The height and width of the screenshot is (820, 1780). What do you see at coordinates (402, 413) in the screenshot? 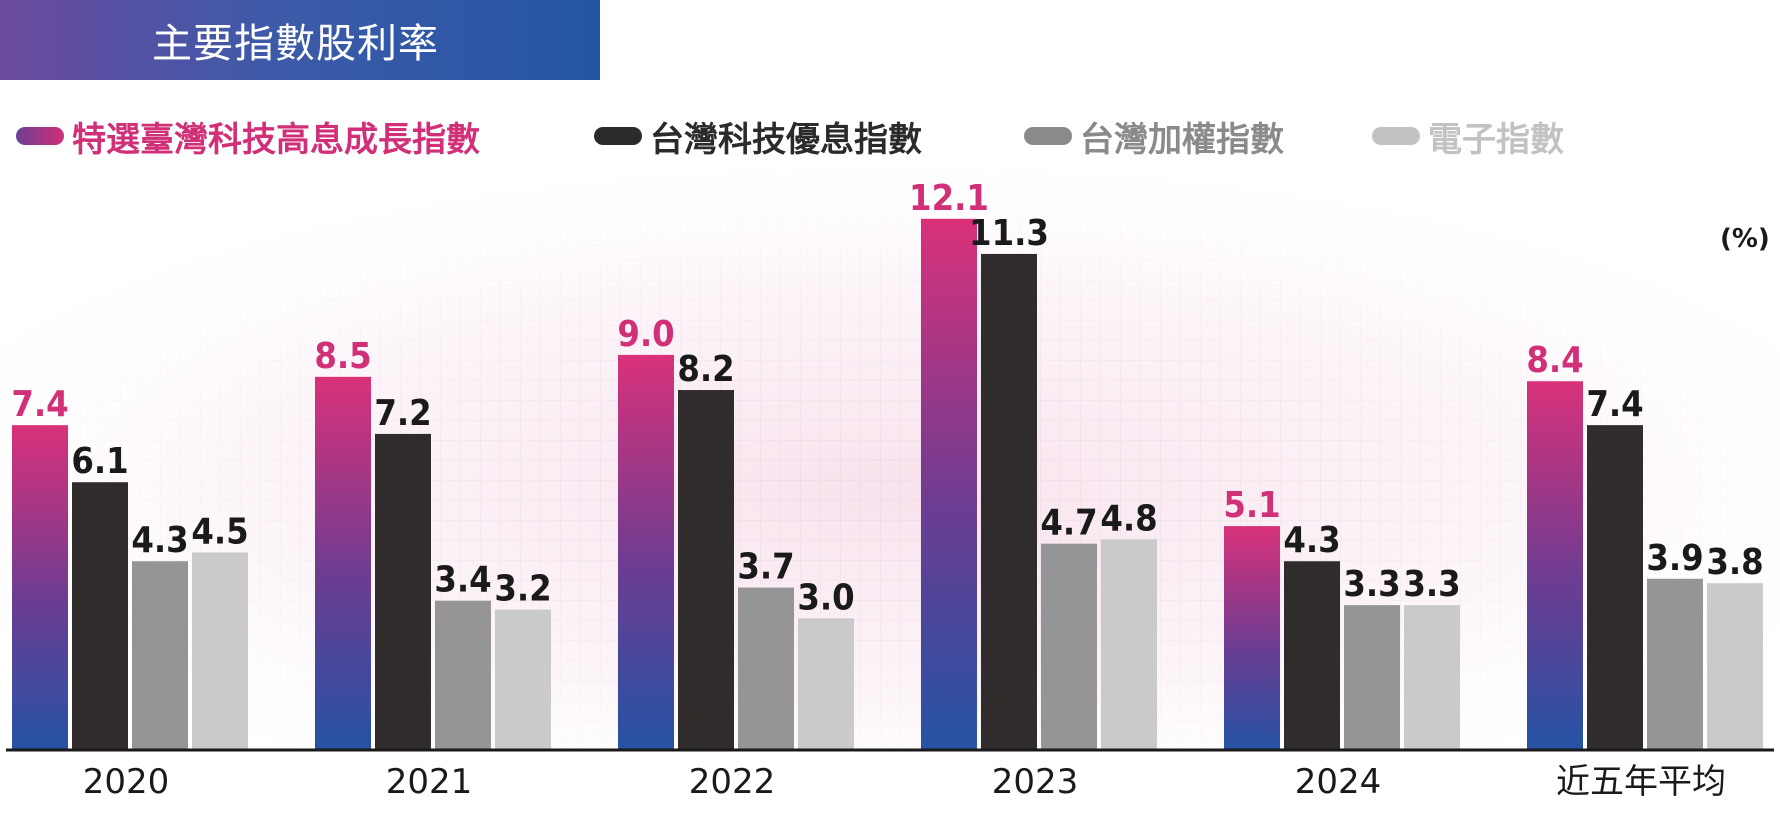
I see `value-label-2021-series-2: 7.2` at bounding box center [402, 413].